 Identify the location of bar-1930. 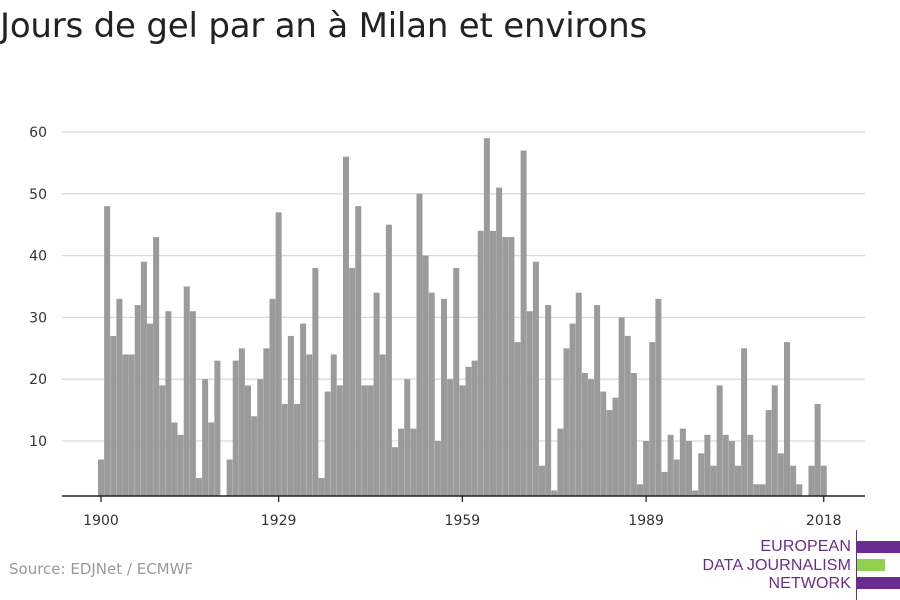
(284, 449).